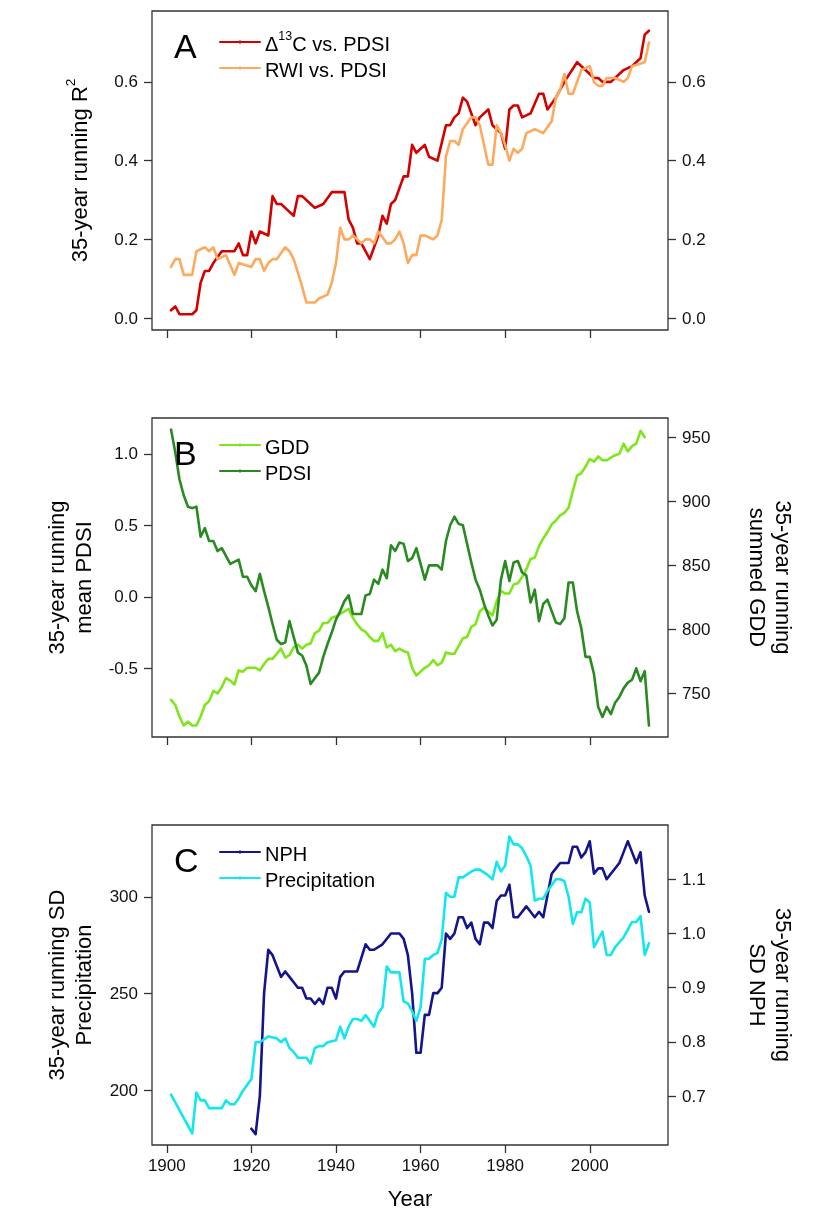 Image resolution: width=814 pixels, height=1222 pixels. What do you see at coordinates (126, 239) in the screenshot?
I see `y-tick-label: 0.2` at bounding box center [126, 239].